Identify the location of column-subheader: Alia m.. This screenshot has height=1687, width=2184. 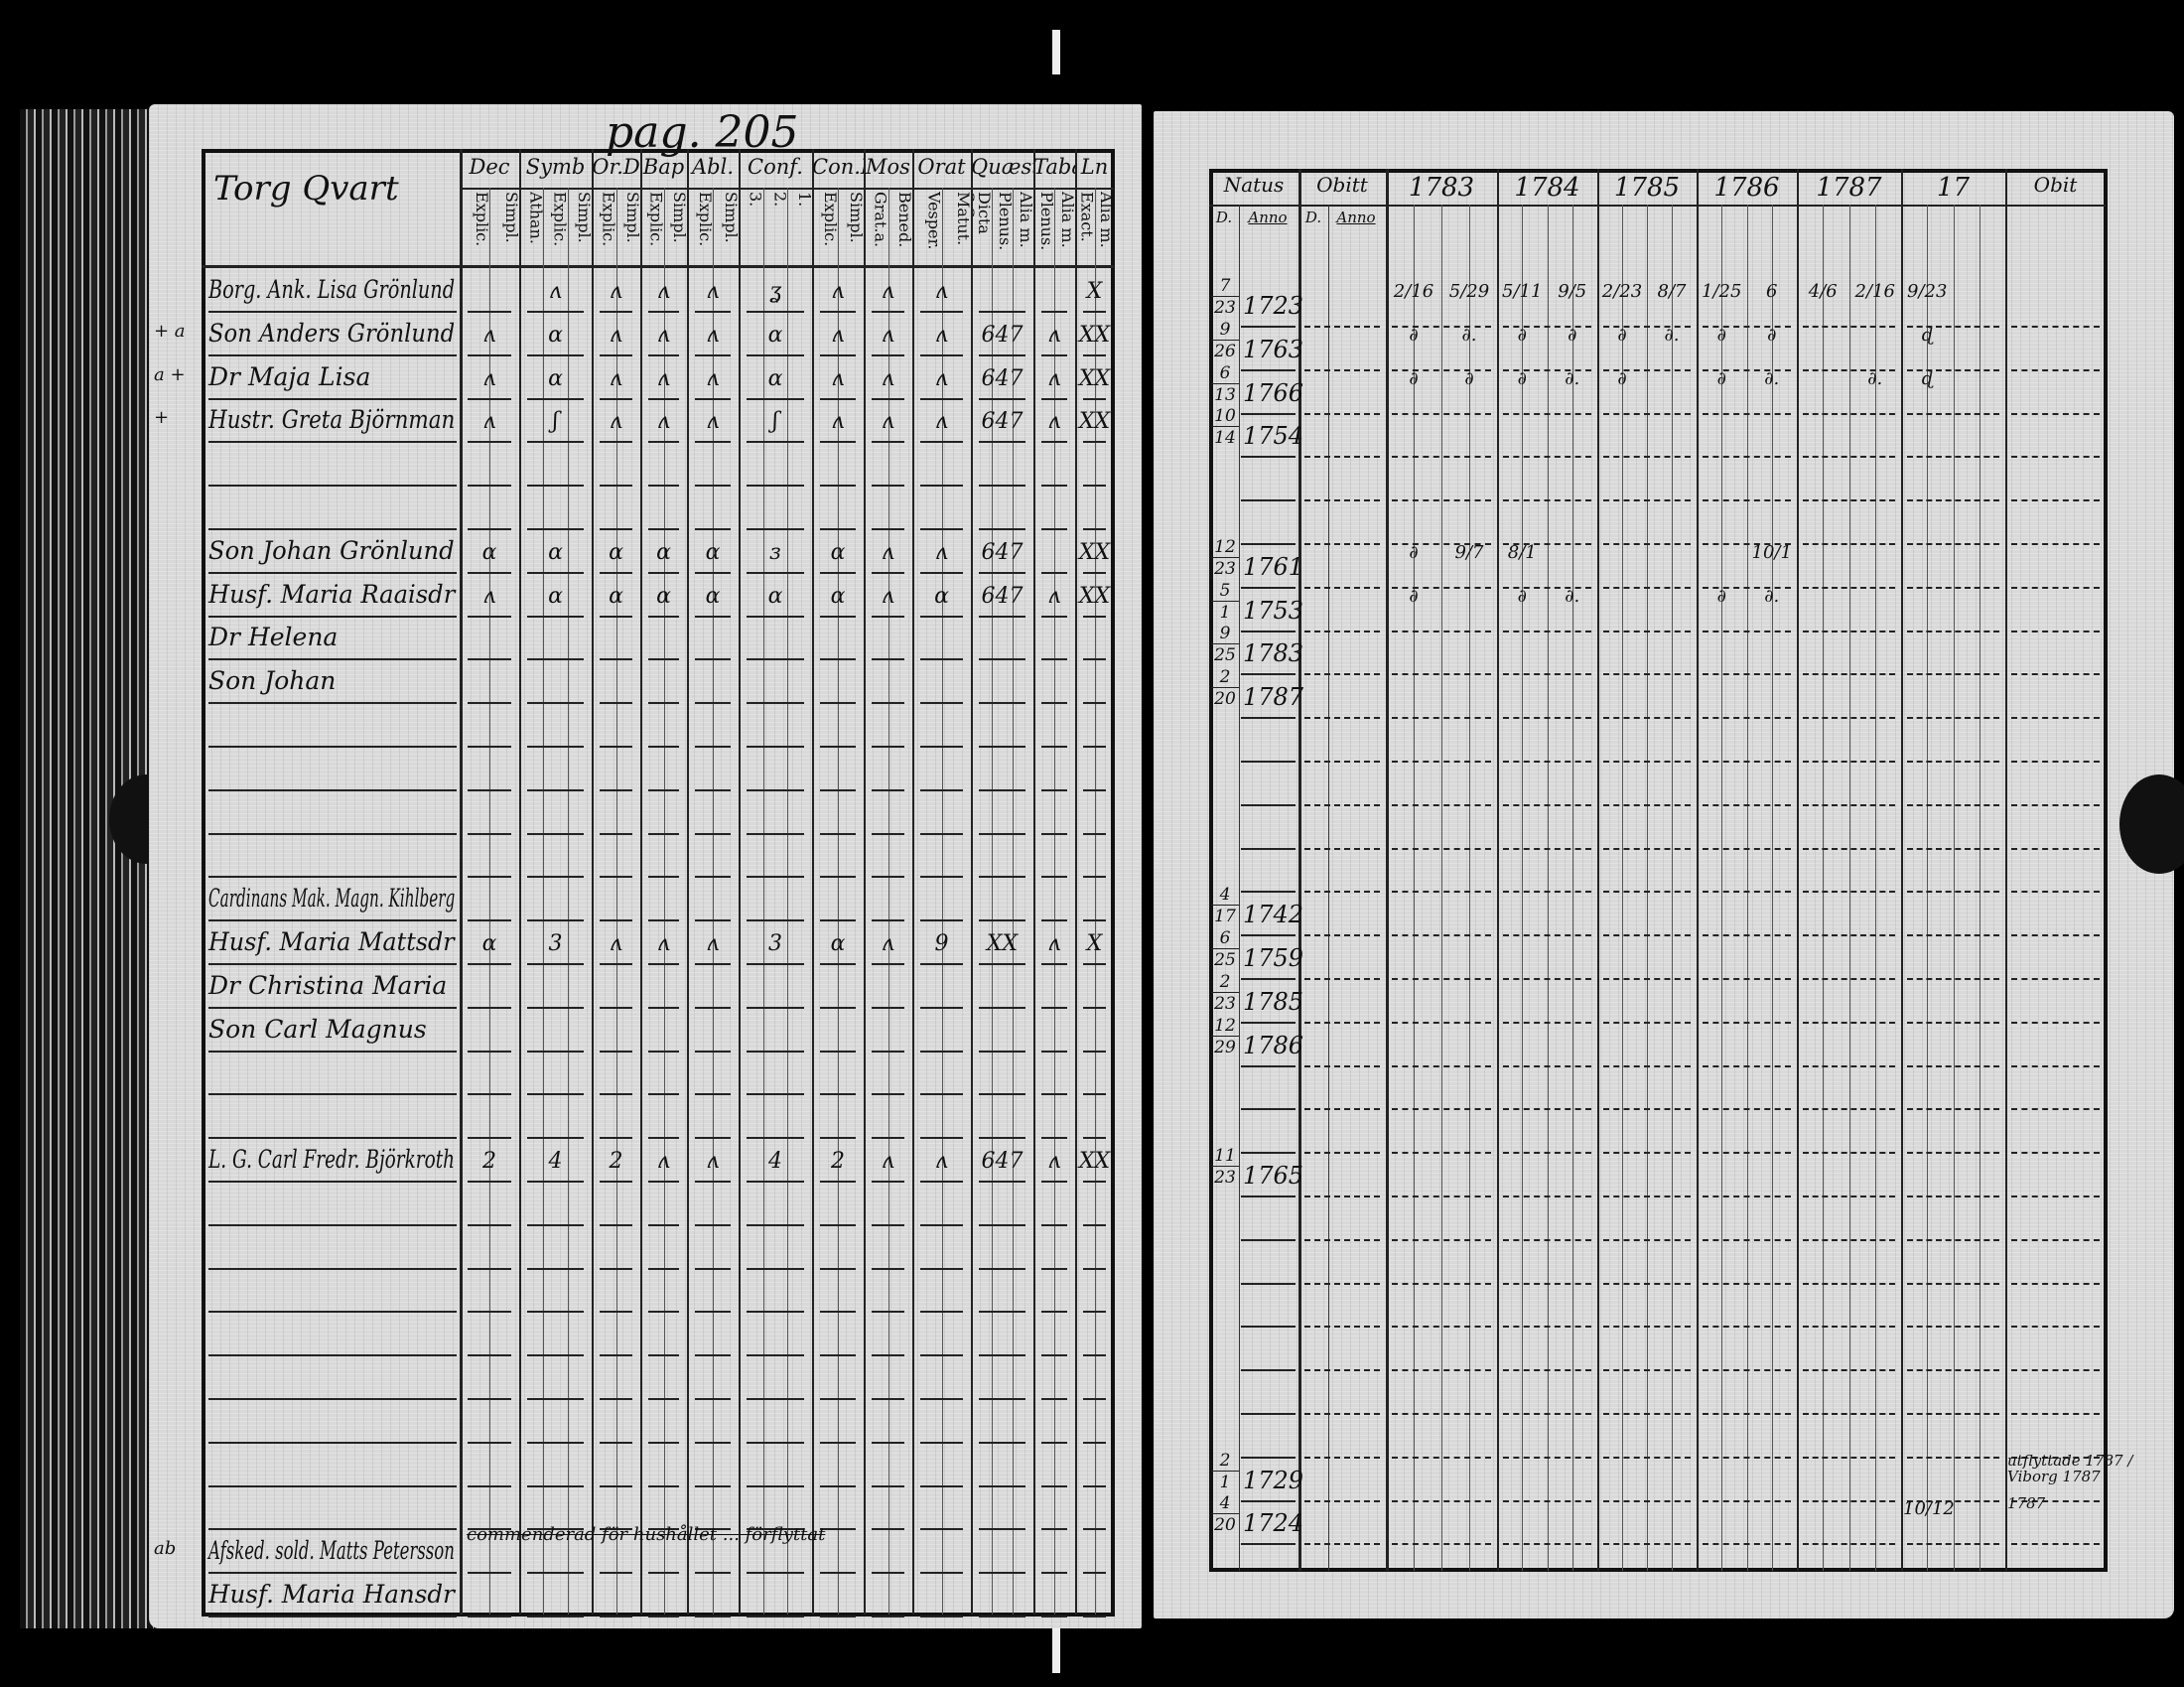
(1066, 220).